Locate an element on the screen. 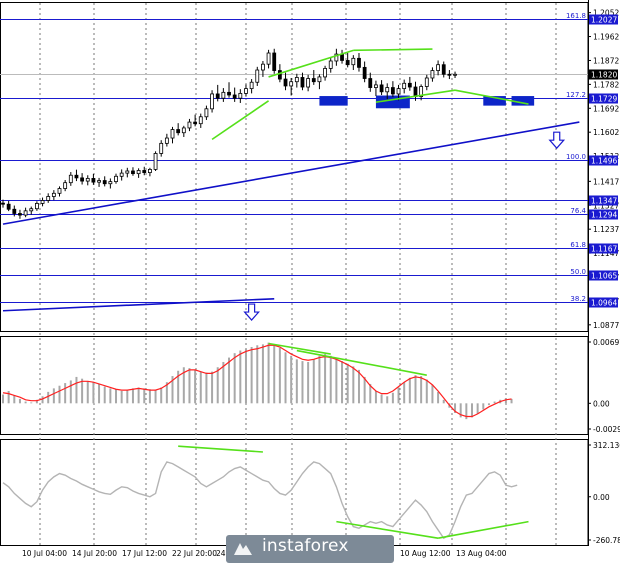  x-tick-label: 14 Jul 20:00 is located at coordinates (94, 553).